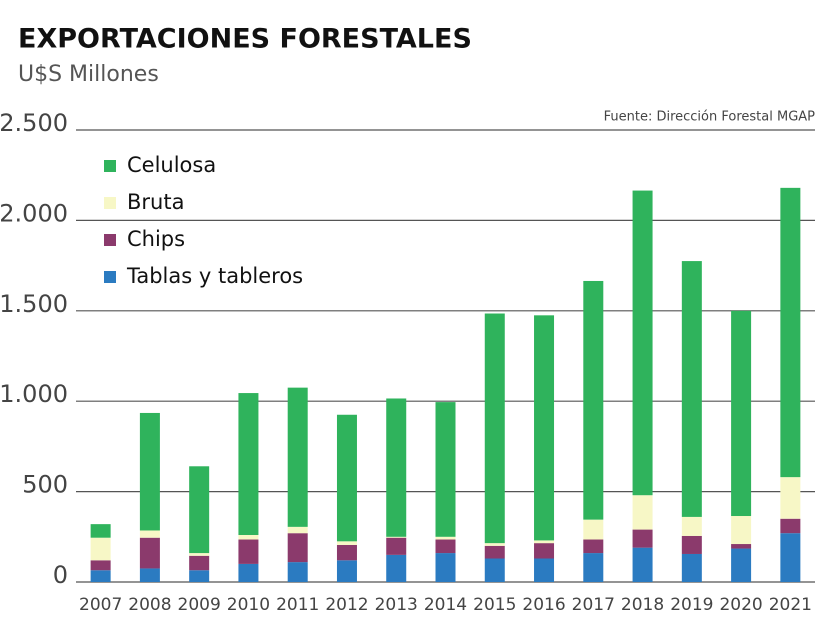 The image size is (840, 632). What do you see at coordinates (88, 74) in the screenshot?
I see `chart-subtitle: U$S Millones` at bounding box center [88, 74].